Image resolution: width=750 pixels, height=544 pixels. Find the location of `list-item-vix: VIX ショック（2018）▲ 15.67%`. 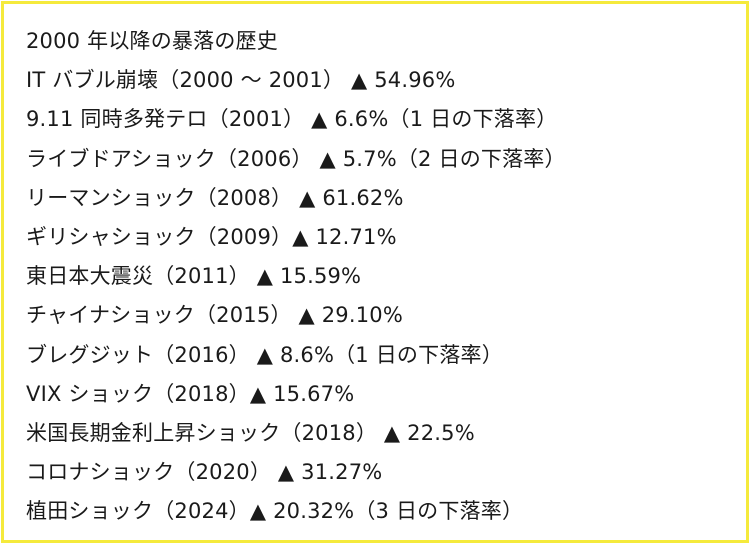

list-item-vix: VIX ショック（2018）▲ 15.67% is located at coordinates (190, 393).